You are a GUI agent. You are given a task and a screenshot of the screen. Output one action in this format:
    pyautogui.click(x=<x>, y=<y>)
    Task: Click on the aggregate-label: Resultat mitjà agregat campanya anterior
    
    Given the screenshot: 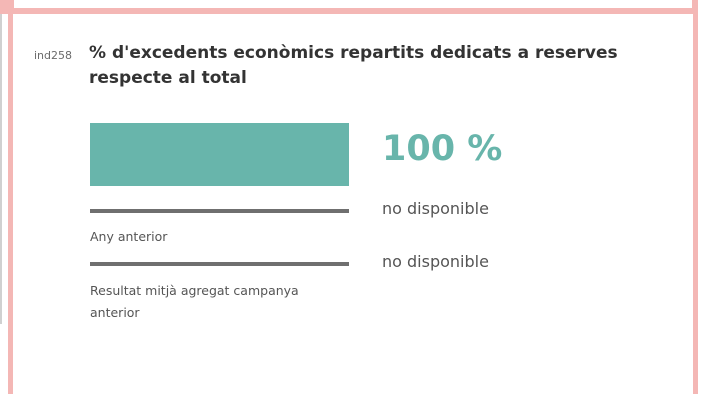 What is the action you would take?
    pyautogui.click(x=194, y=301)
    